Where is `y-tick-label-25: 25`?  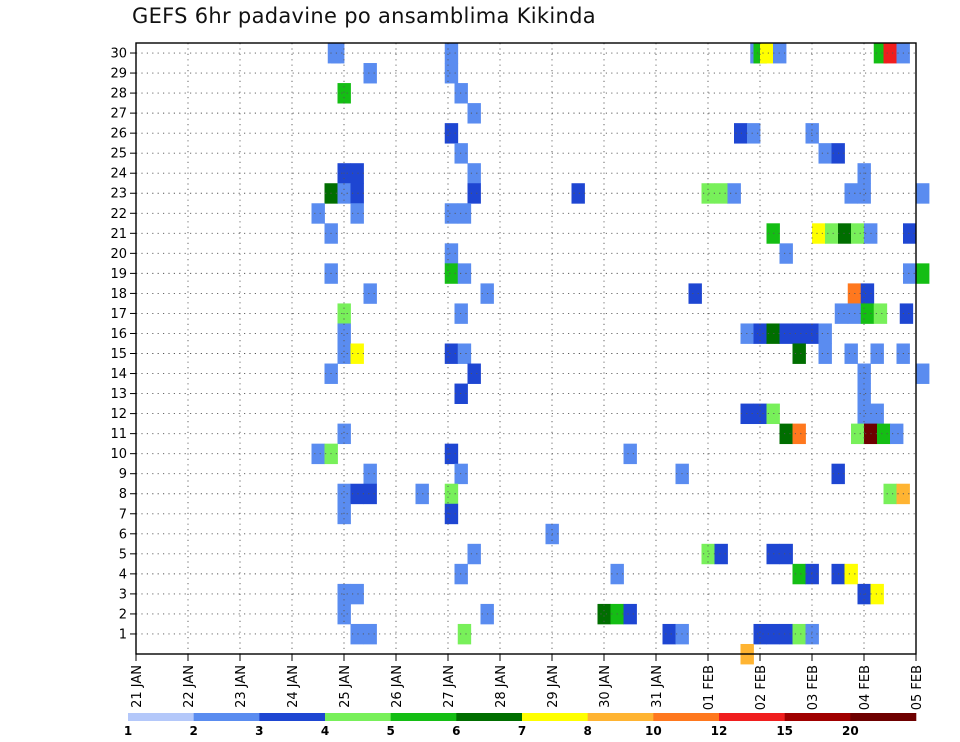 y-tick-label-25: 25 is located at coordinates (118, 154).